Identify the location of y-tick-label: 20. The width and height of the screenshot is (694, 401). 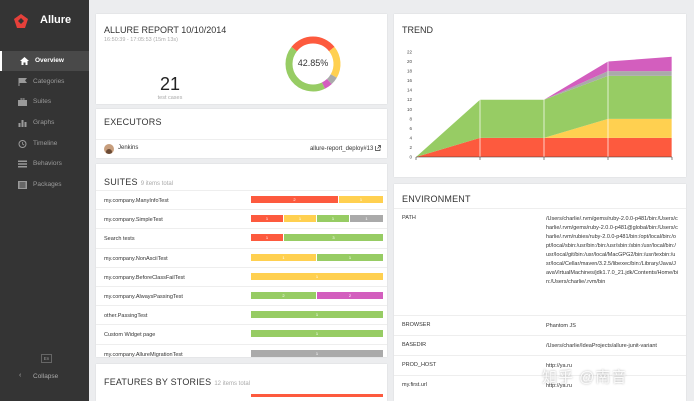
(410, 61).